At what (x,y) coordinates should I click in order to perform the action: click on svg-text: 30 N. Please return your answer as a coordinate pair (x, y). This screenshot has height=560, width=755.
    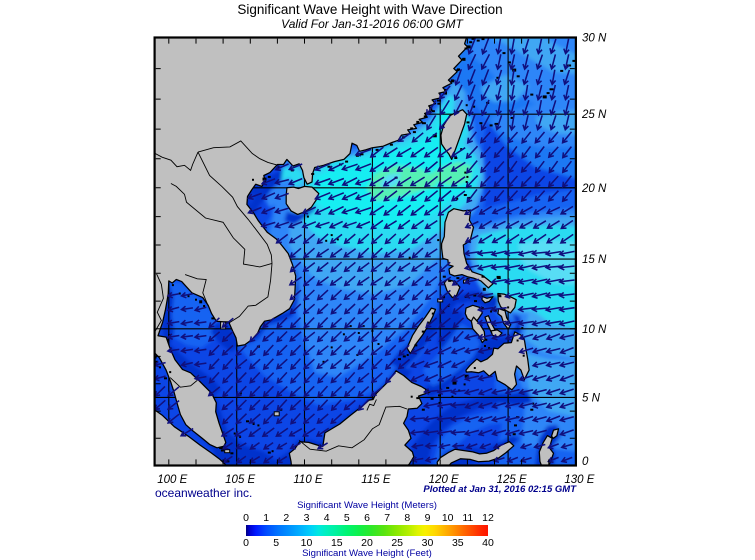
    Looking at the image, I should click on (594, 39).